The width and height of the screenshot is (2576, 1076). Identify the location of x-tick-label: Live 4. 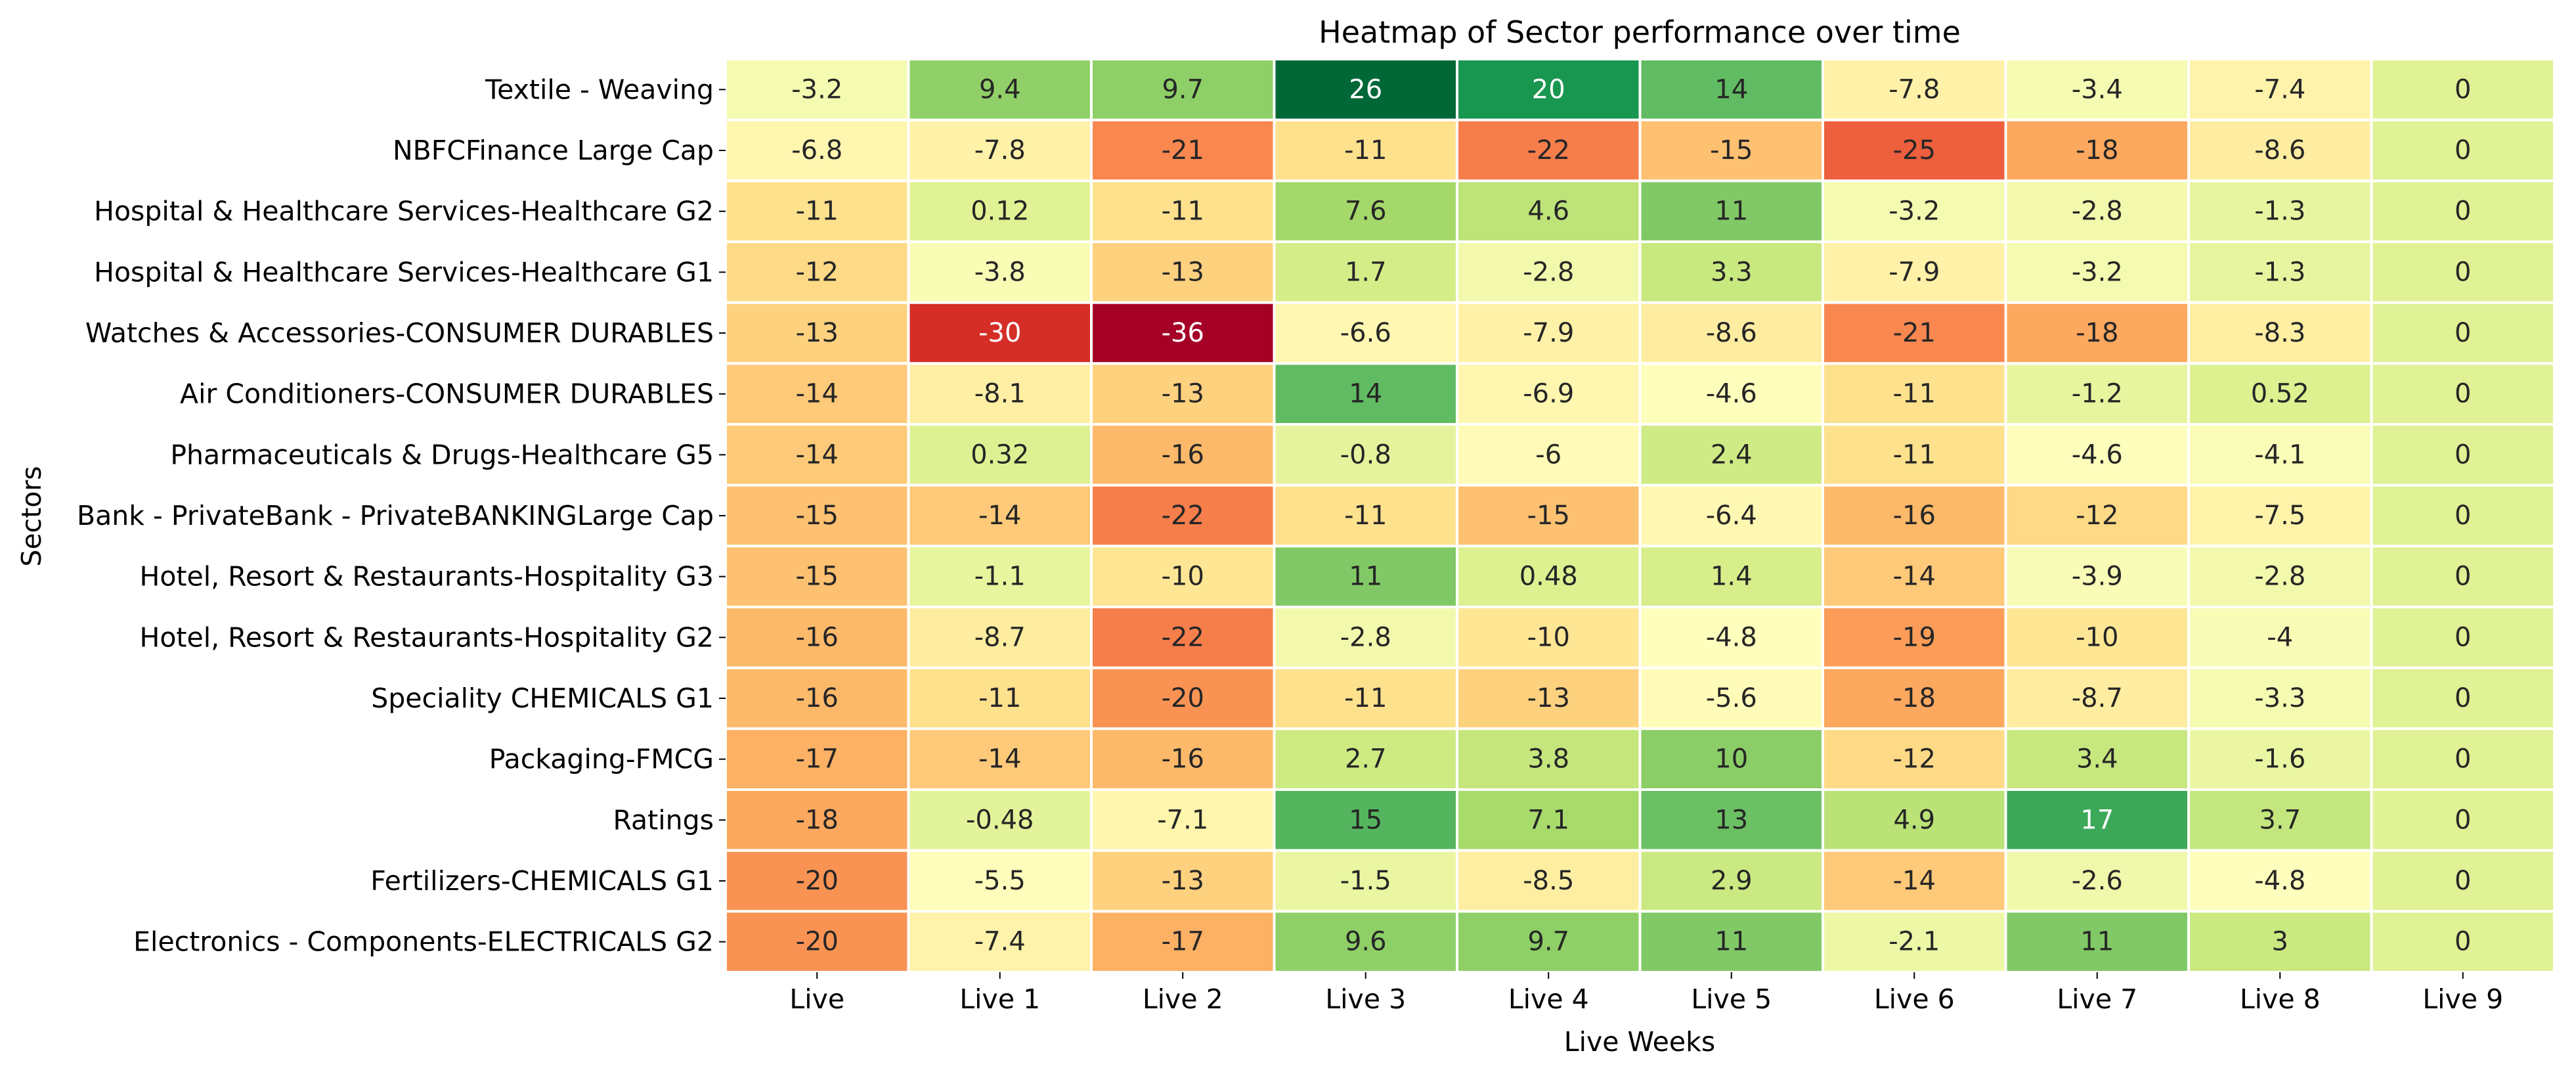
(1548, 999).